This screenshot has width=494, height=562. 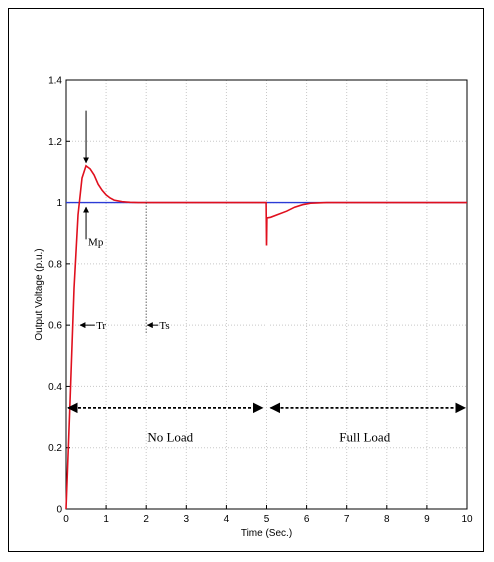 I want to click on x-tick-label: 2, so click(x=146, y=519).